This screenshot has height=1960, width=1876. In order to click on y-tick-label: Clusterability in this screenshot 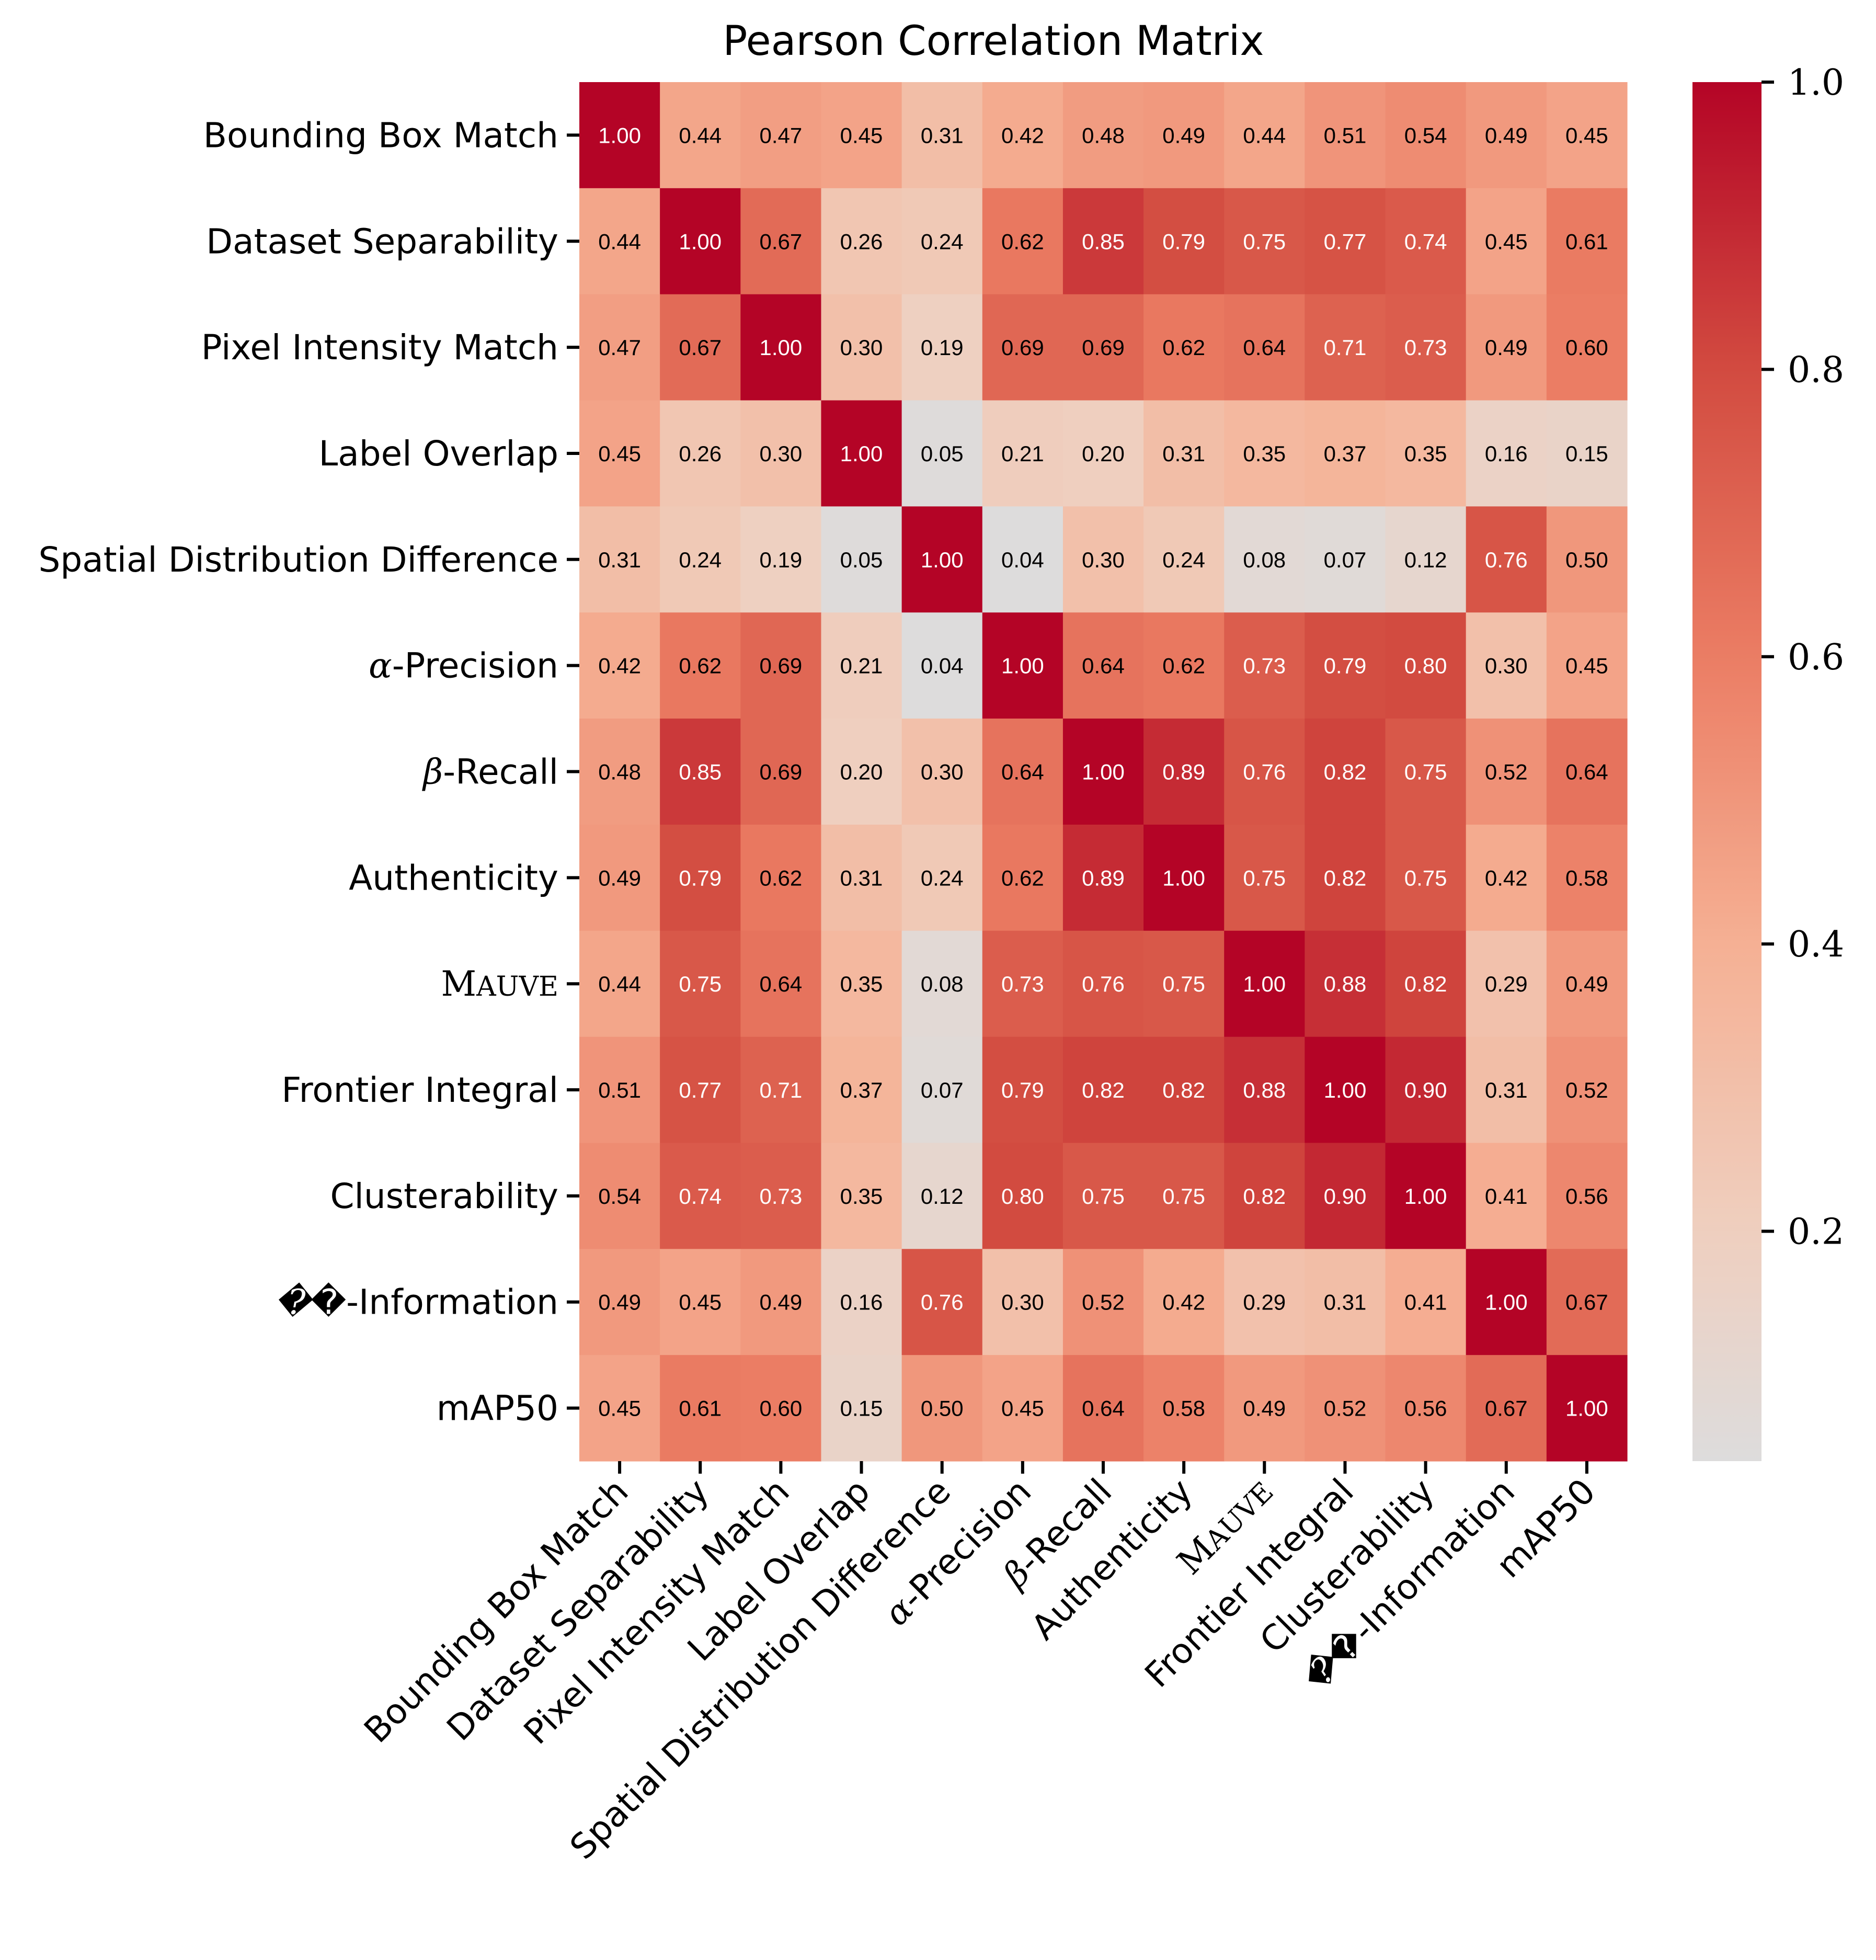, I will do `click(444, 1196)`.